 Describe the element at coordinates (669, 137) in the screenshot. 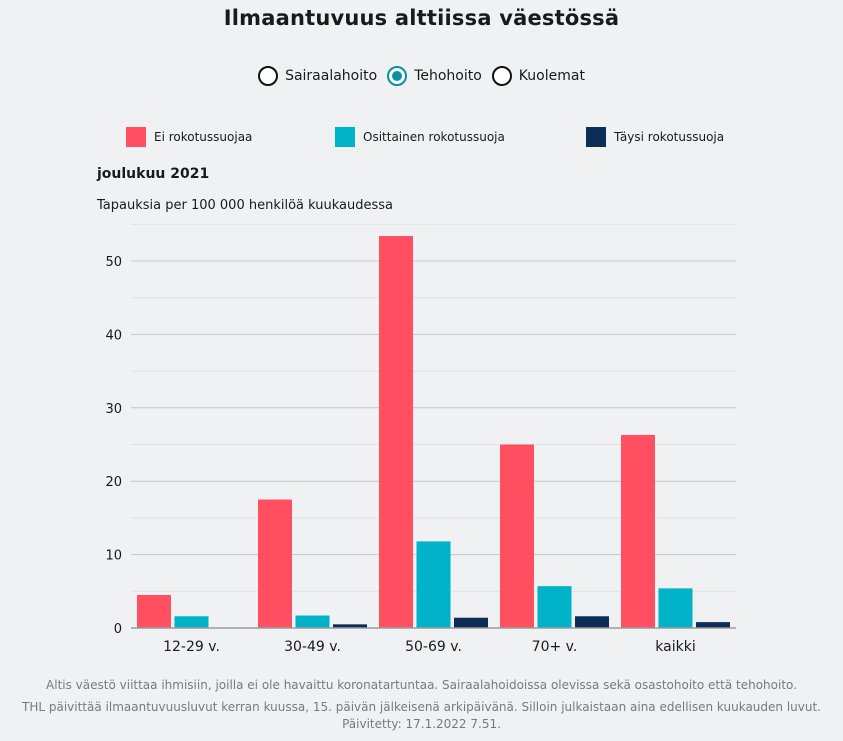

I see `legend-label: Täysi rokotussuoja` at that location.